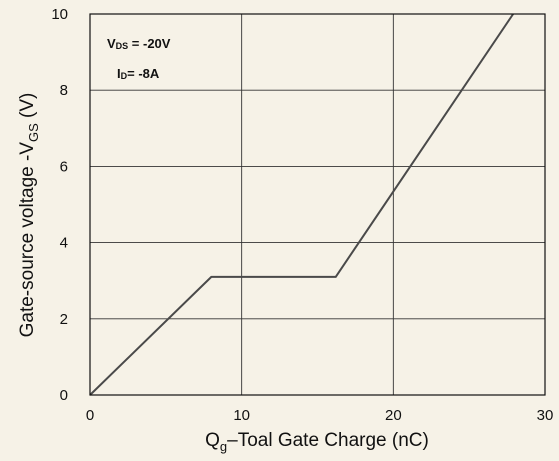  What do you see at coordinates (64, 395) in the screenshot?
I see `y-tick-label: 0` at bounding box center [64, 395].